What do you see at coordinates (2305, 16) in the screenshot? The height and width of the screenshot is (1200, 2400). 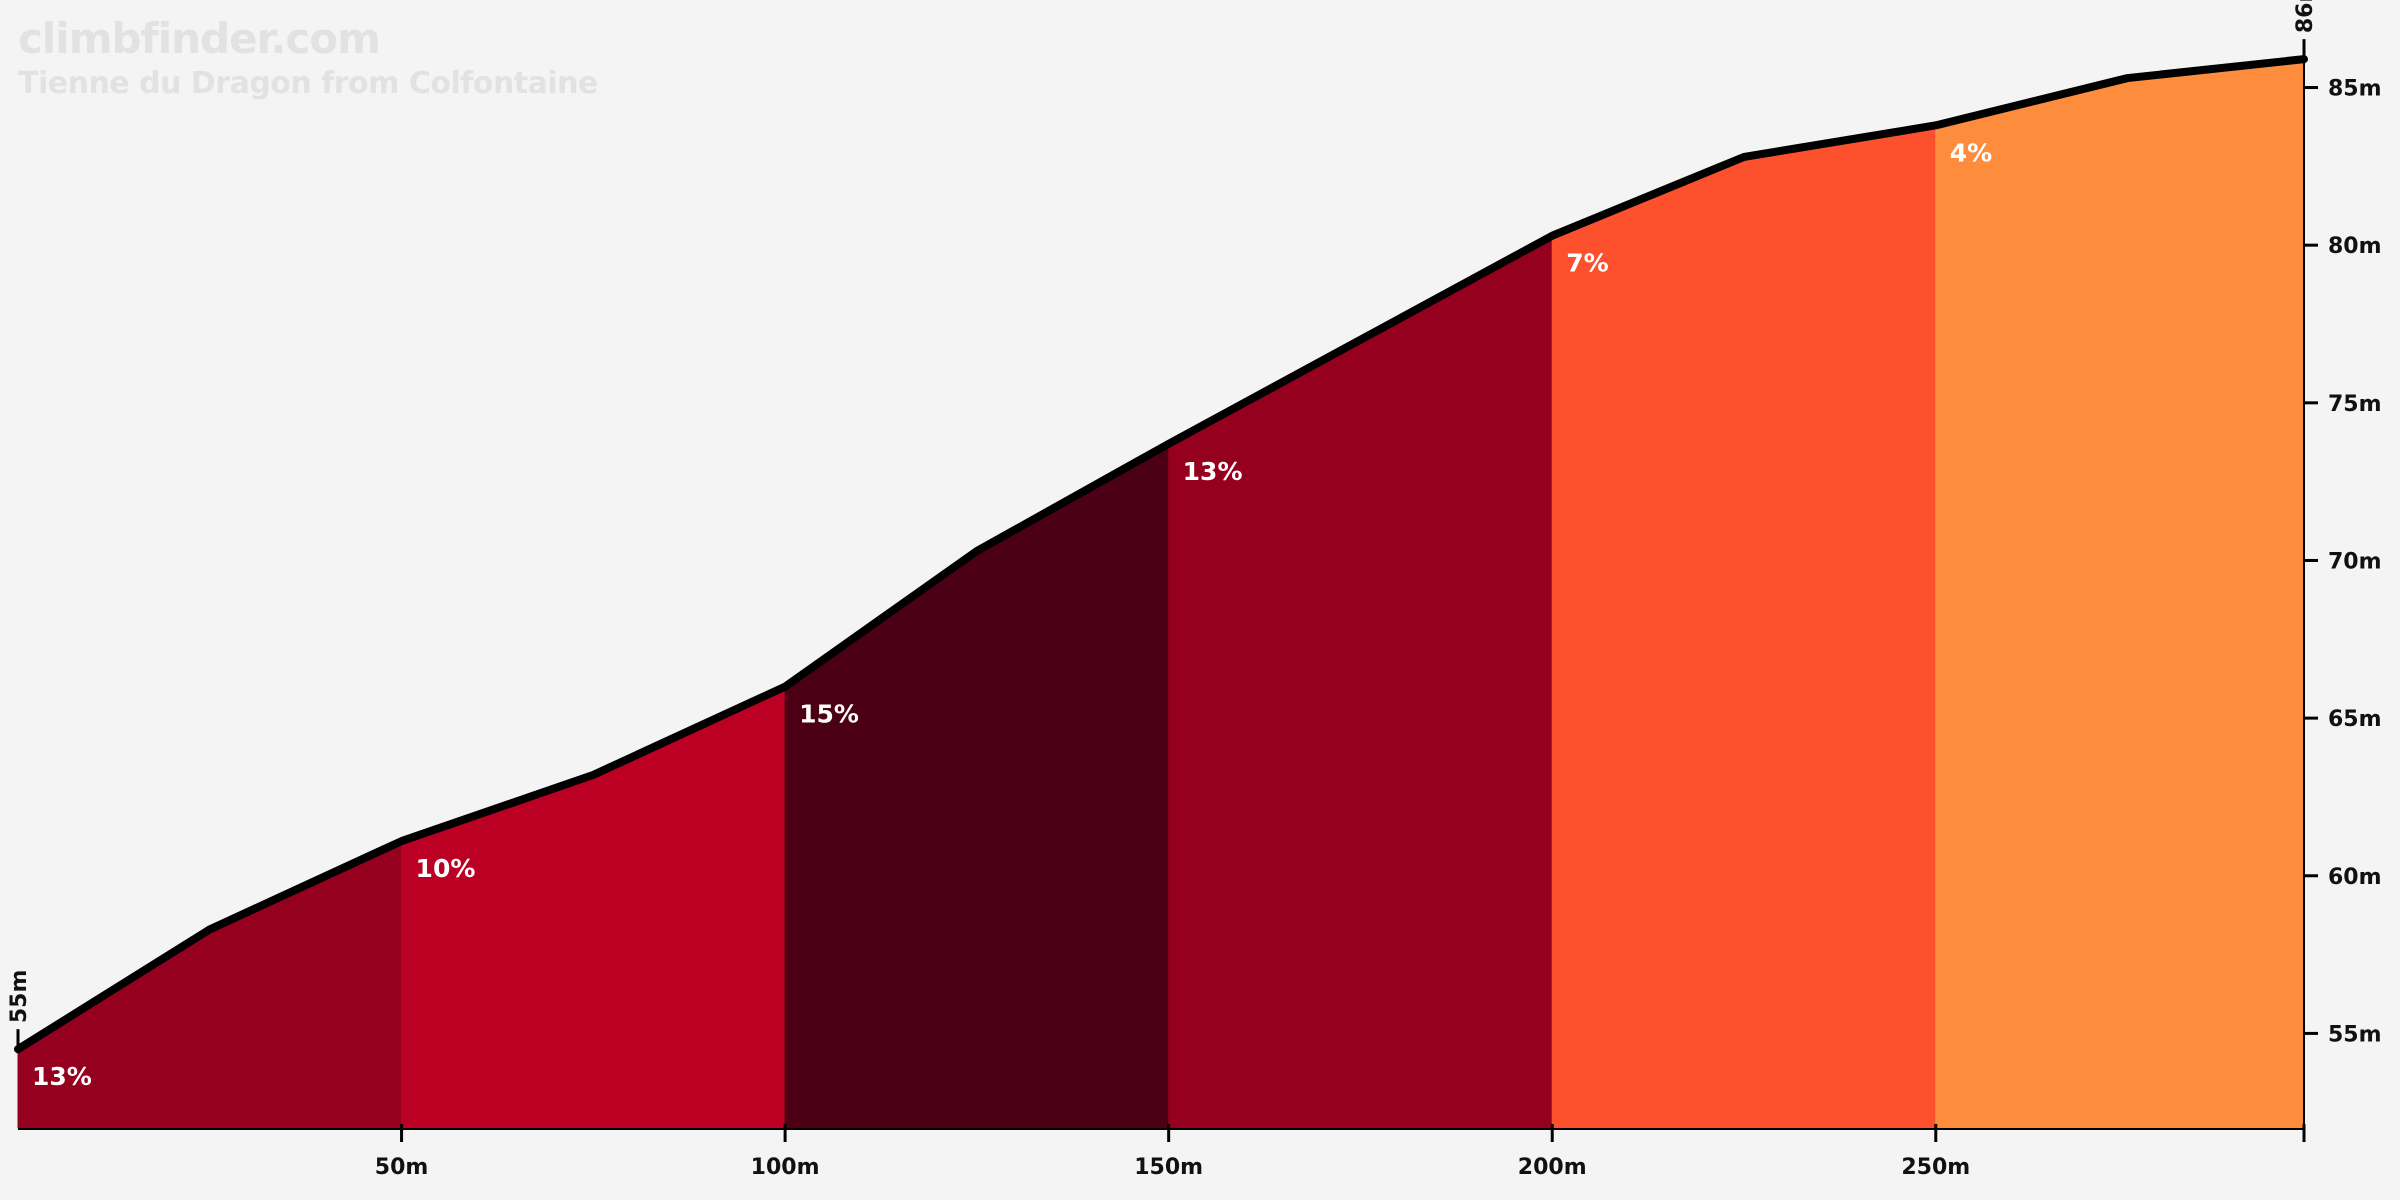 I see `end-elevation-label: 86m` at bounding box center [2305, 16].